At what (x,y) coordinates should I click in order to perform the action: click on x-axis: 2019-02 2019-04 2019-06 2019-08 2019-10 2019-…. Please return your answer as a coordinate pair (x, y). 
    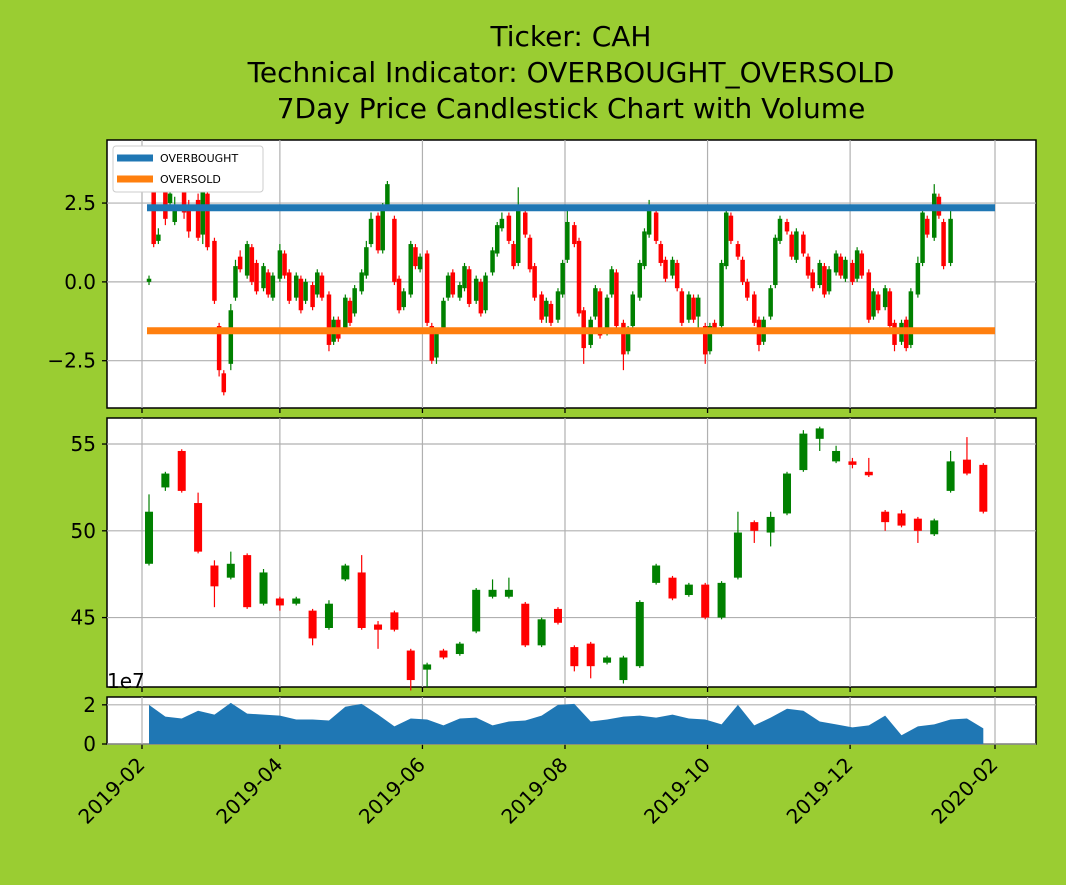
    Looking at the image, I should click on (537, 791).